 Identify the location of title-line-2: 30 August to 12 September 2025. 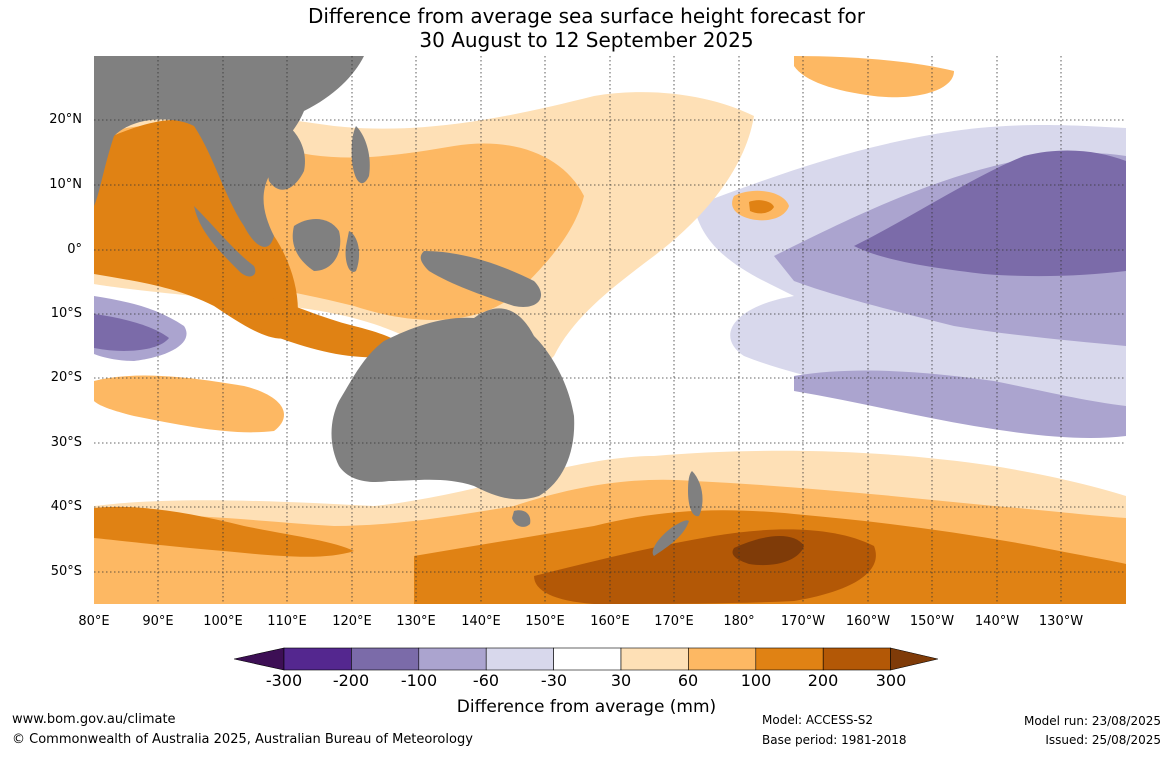
(586, 40).